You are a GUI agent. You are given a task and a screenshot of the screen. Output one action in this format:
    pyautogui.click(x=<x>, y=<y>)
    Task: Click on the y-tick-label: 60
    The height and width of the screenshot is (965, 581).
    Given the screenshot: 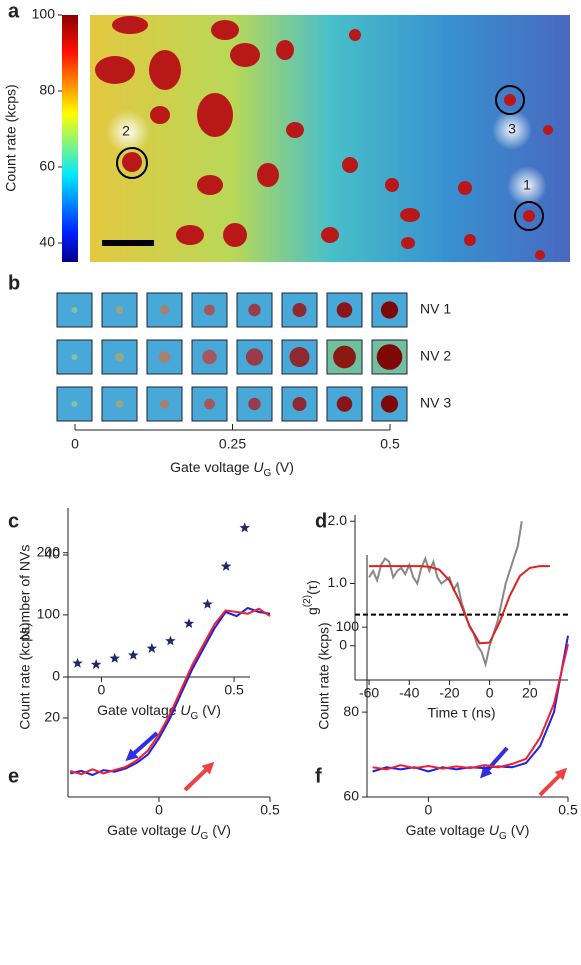 What is the action you would take?
    pyautogui.click(x=351, y=796)
    